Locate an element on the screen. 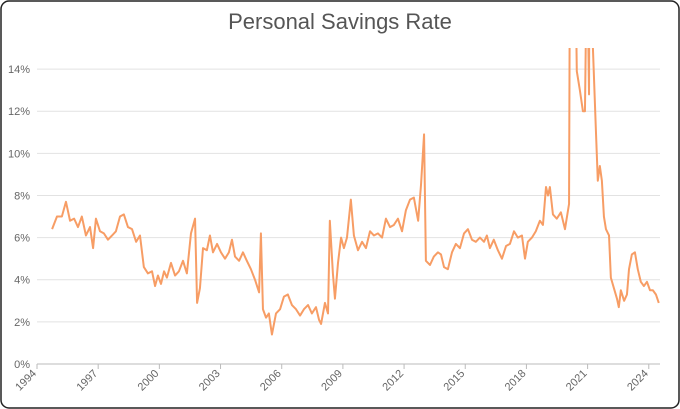  y-tick-label: 12% is located at coordinates (19, 112).